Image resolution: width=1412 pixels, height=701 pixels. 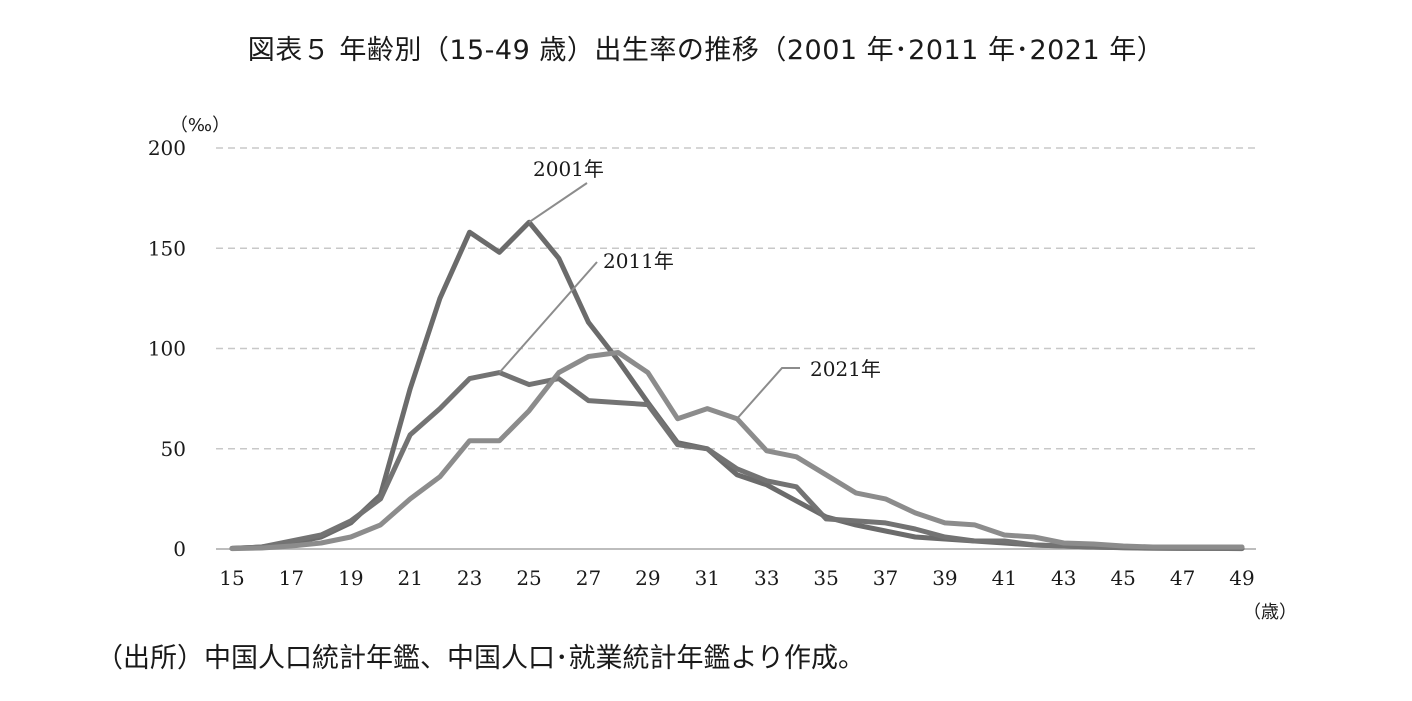 I want to click on x-tick-label: 29, so click(x=647, y=578).